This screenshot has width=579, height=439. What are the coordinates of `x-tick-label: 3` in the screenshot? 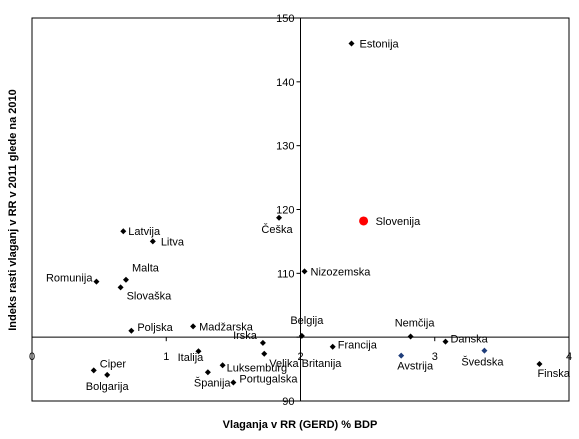 It's located at (435, 357).